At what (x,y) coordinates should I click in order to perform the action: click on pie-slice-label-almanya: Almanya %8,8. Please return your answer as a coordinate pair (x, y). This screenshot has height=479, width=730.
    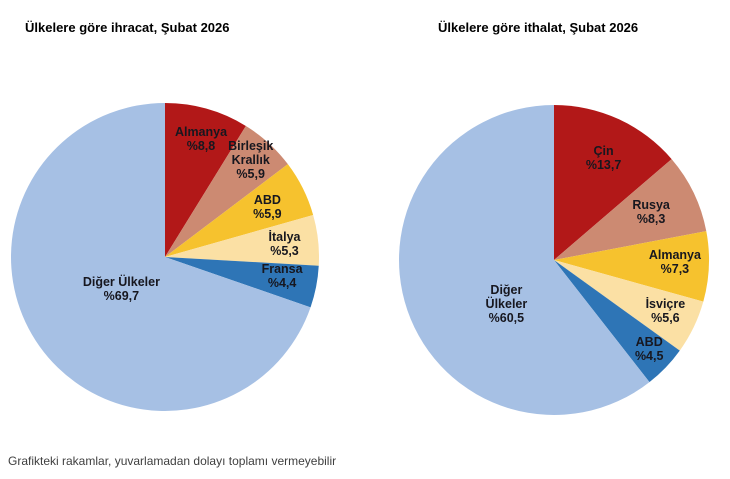
    Looking at the image, I should click on (201, 139).